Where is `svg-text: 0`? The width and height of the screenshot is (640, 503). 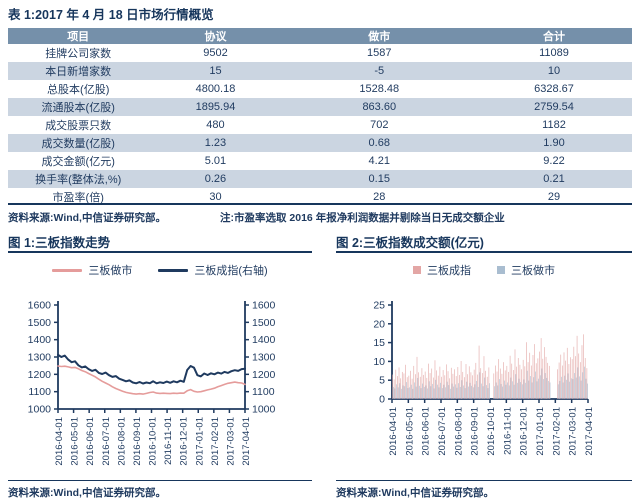
svg-text: 0 is located at coordinates (382, 400).